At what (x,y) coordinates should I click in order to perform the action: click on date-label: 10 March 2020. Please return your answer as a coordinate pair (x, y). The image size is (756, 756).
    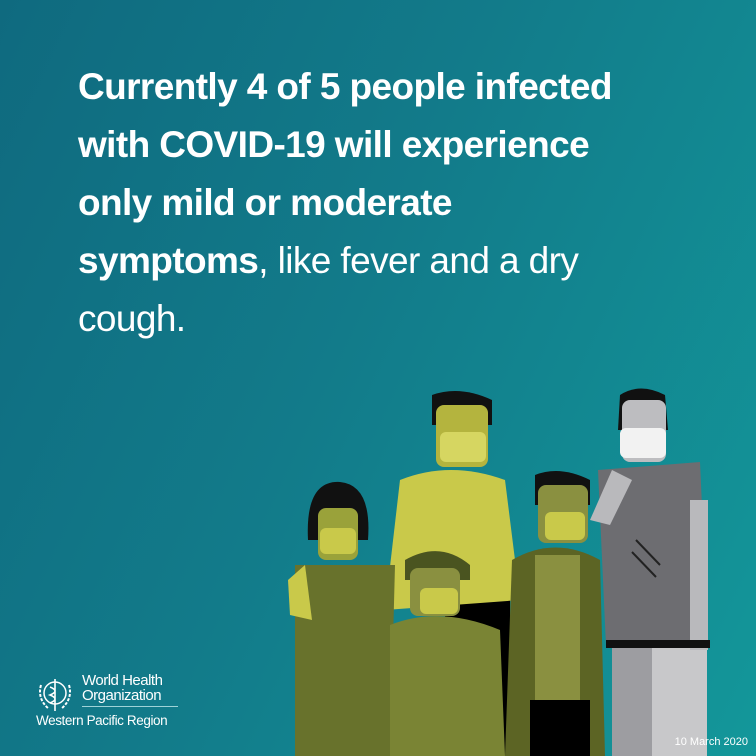
    Looking at the image, I should click on (711, 742).